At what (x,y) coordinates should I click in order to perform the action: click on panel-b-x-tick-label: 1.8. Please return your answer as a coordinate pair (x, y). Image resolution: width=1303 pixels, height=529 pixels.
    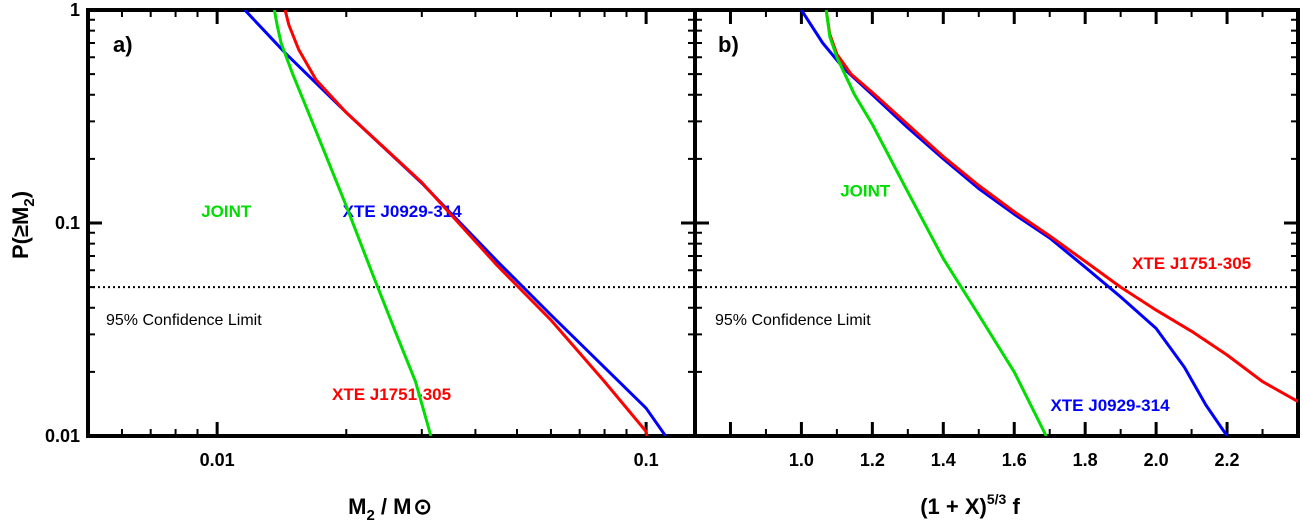
    Looking at the image, I should click on (1085, 460).